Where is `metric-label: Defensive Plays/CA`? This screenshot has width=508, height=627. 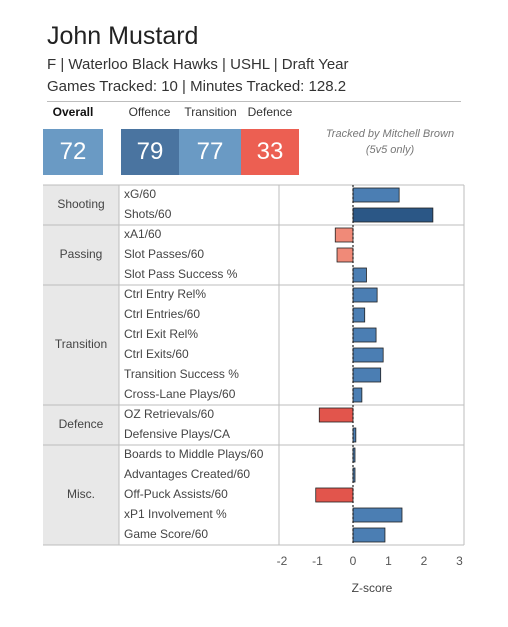 metric-label: Defensive Plays/CA is located at coordinates (177, 434).